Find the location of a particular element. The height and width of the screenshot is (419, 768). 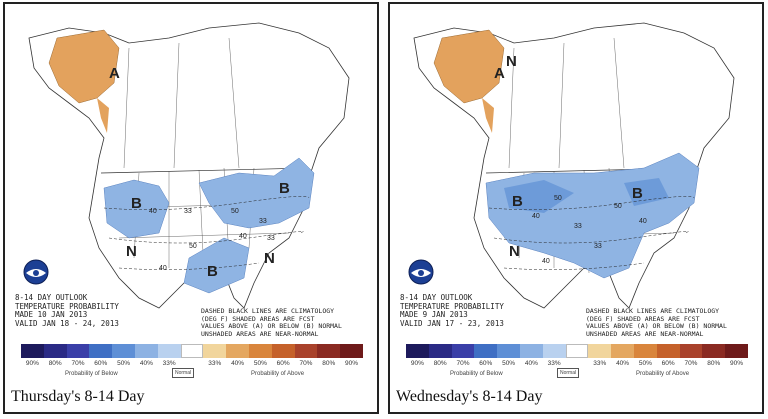

province-borders is located at coordinates (181, 103).